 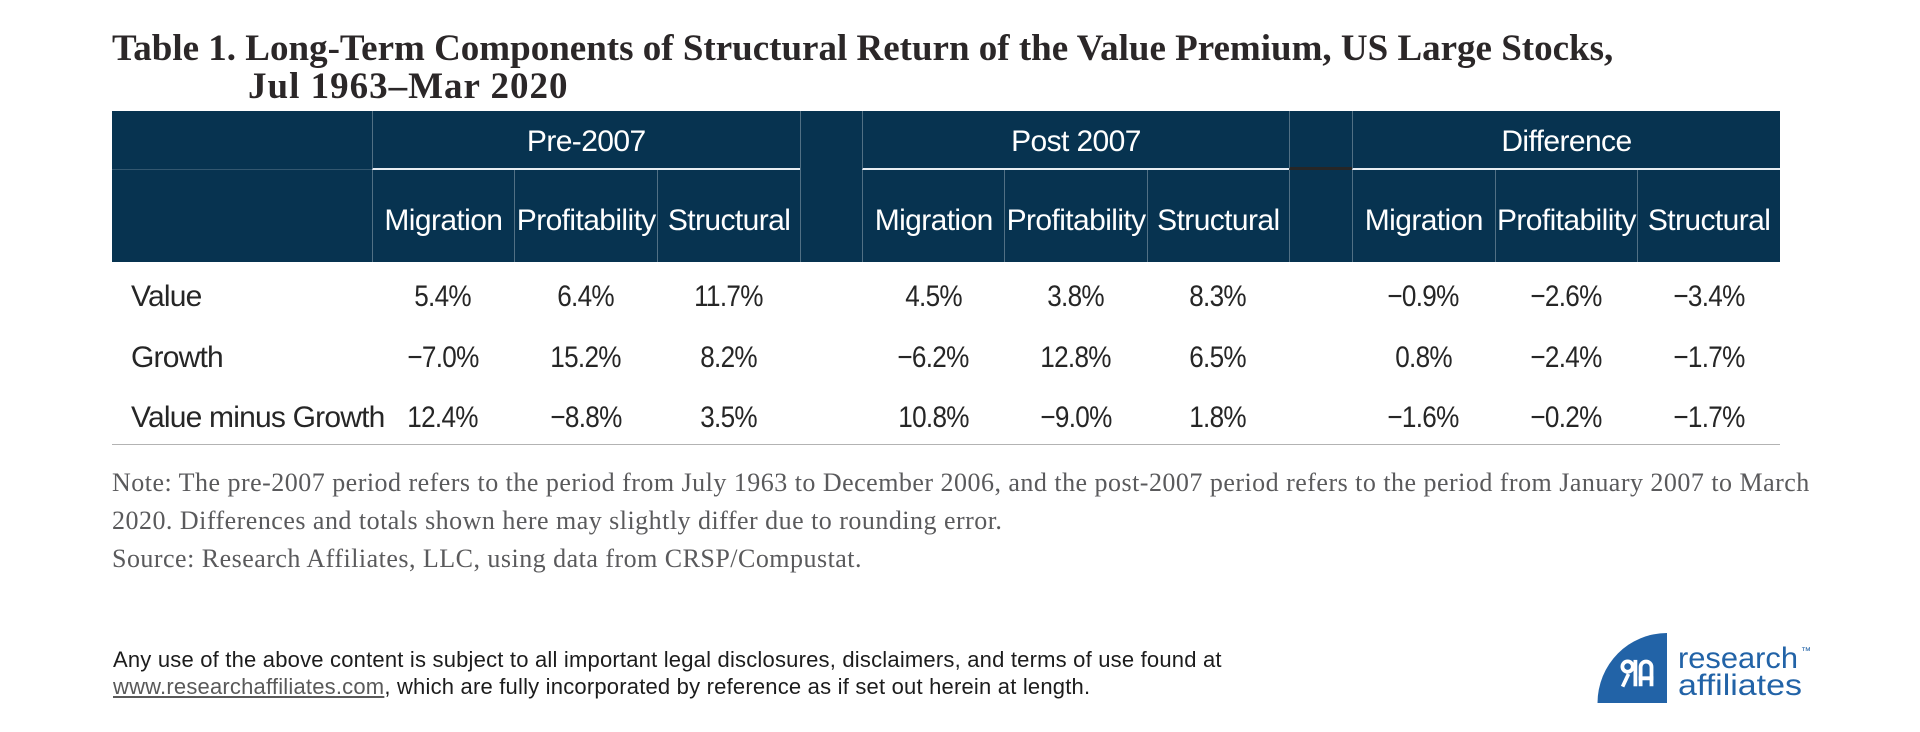 What do you see at coordinates (1806, 651) in the screenshot?
I see `svg-text: ™` at bounding box center [1806, 651].